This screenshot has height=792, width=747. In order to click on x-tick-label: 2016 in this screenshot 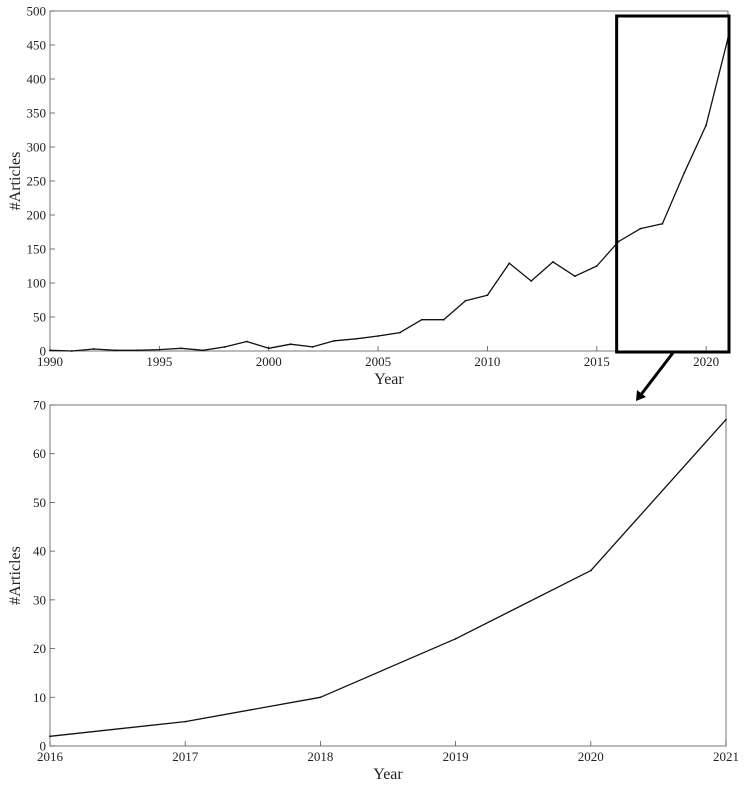, I will do `click(50, 756)`.